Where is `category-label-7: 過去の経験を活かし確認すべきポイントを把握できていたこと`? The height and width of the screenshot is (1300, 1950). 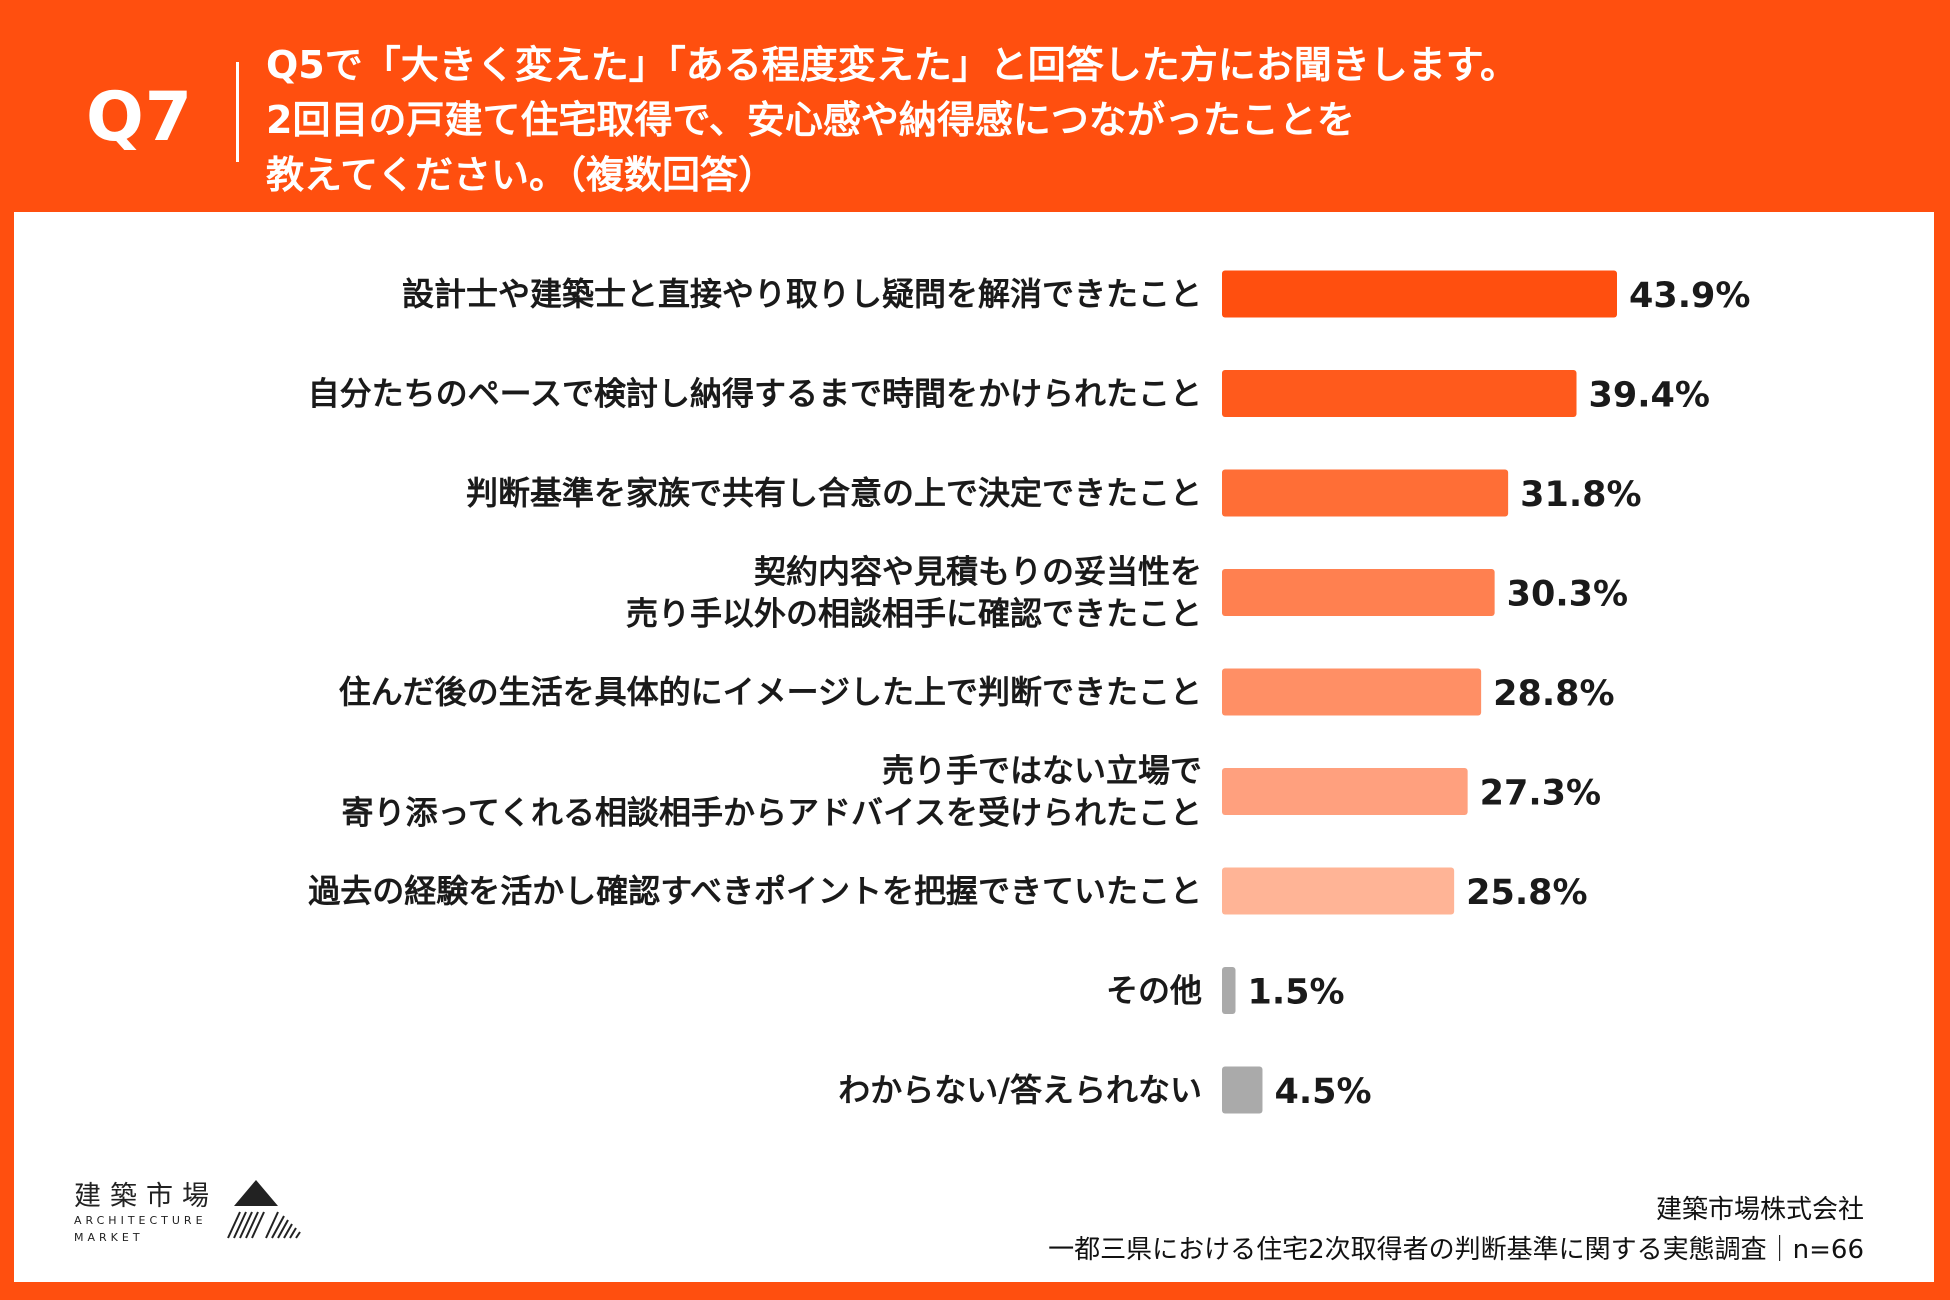
category-label-7: 過去の経験を活かし確認すべきポイントを把握できていたこと is located at coordinates (755, 891).